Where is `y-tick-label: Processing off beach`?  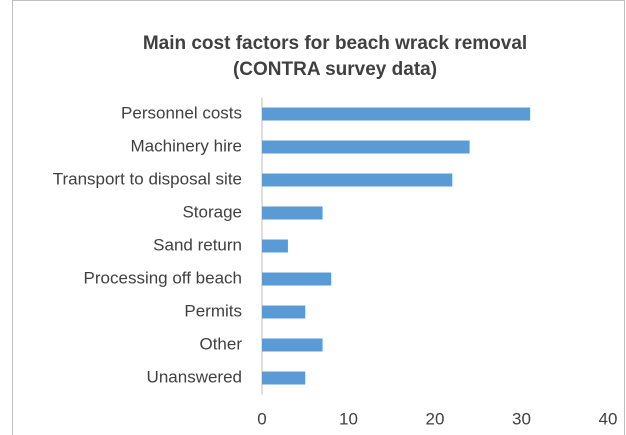
y-tick-label: Processing off beach is located at coordinates (163, 277).